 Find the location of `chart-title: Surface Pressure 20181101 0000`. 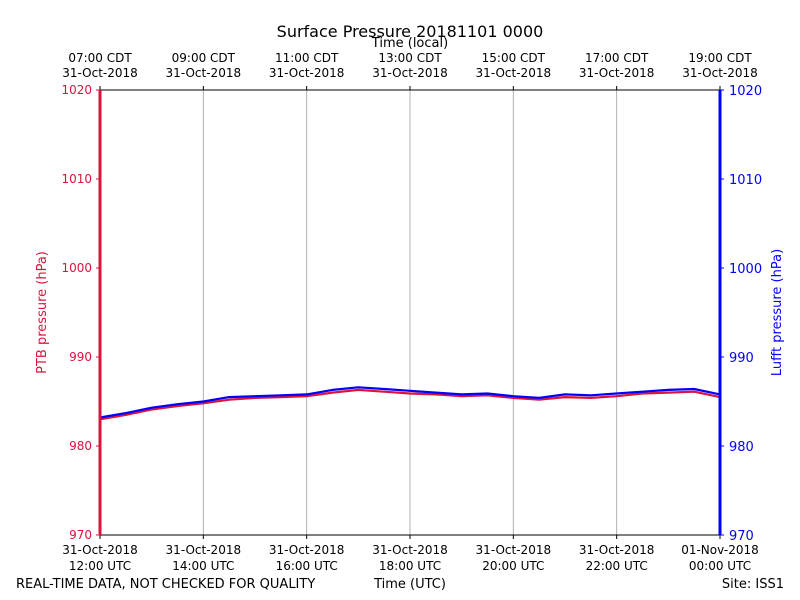

chart-title: Surface Pressure 20181101 0000 is located at coordinates (410, 31).